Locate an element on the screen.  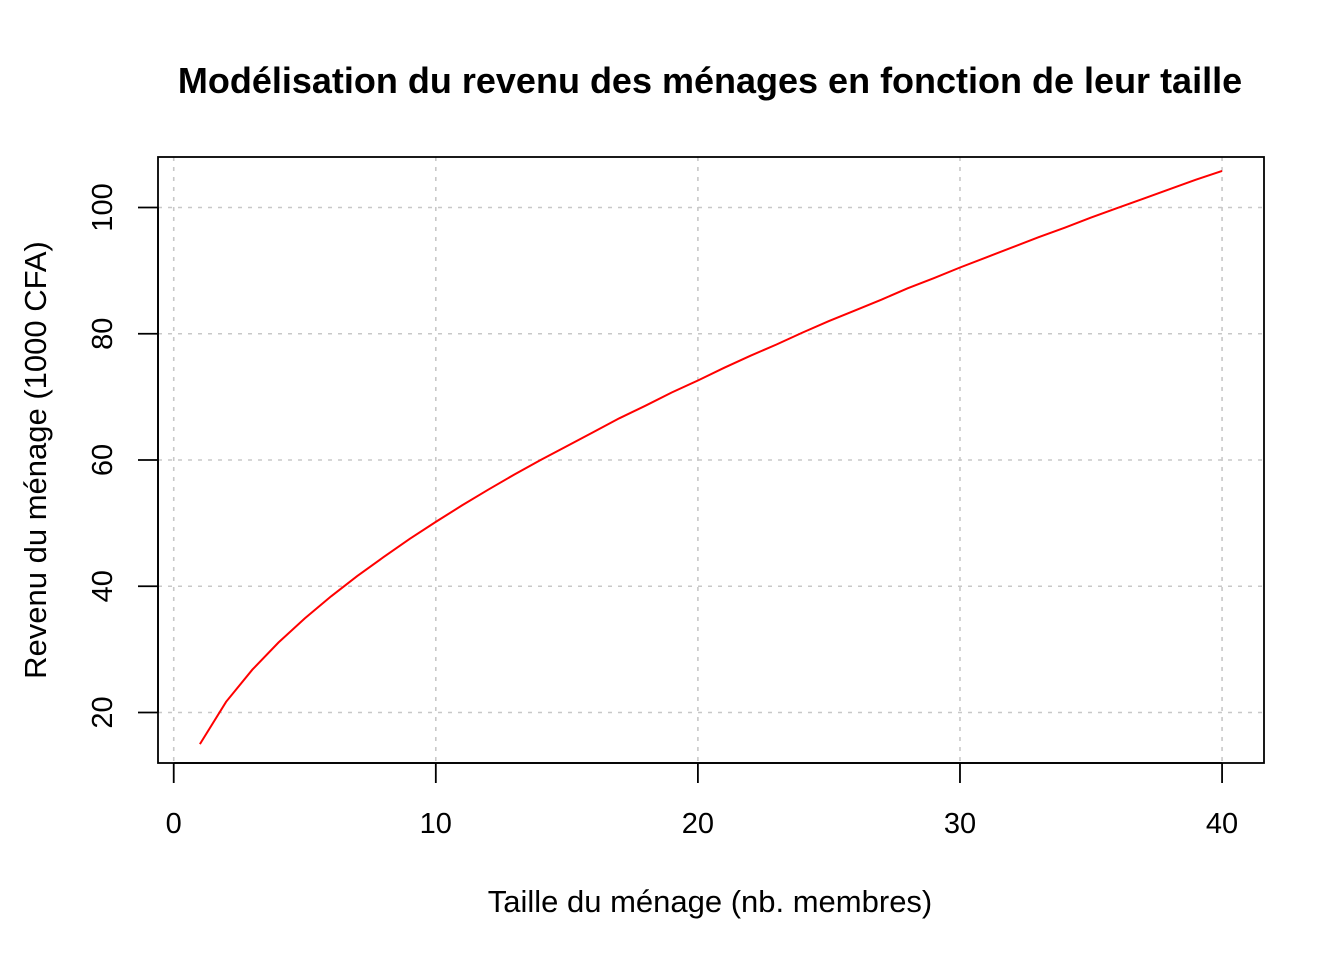
x-axis: 0 10 20 30 40 is located at coordinates (702, 801).